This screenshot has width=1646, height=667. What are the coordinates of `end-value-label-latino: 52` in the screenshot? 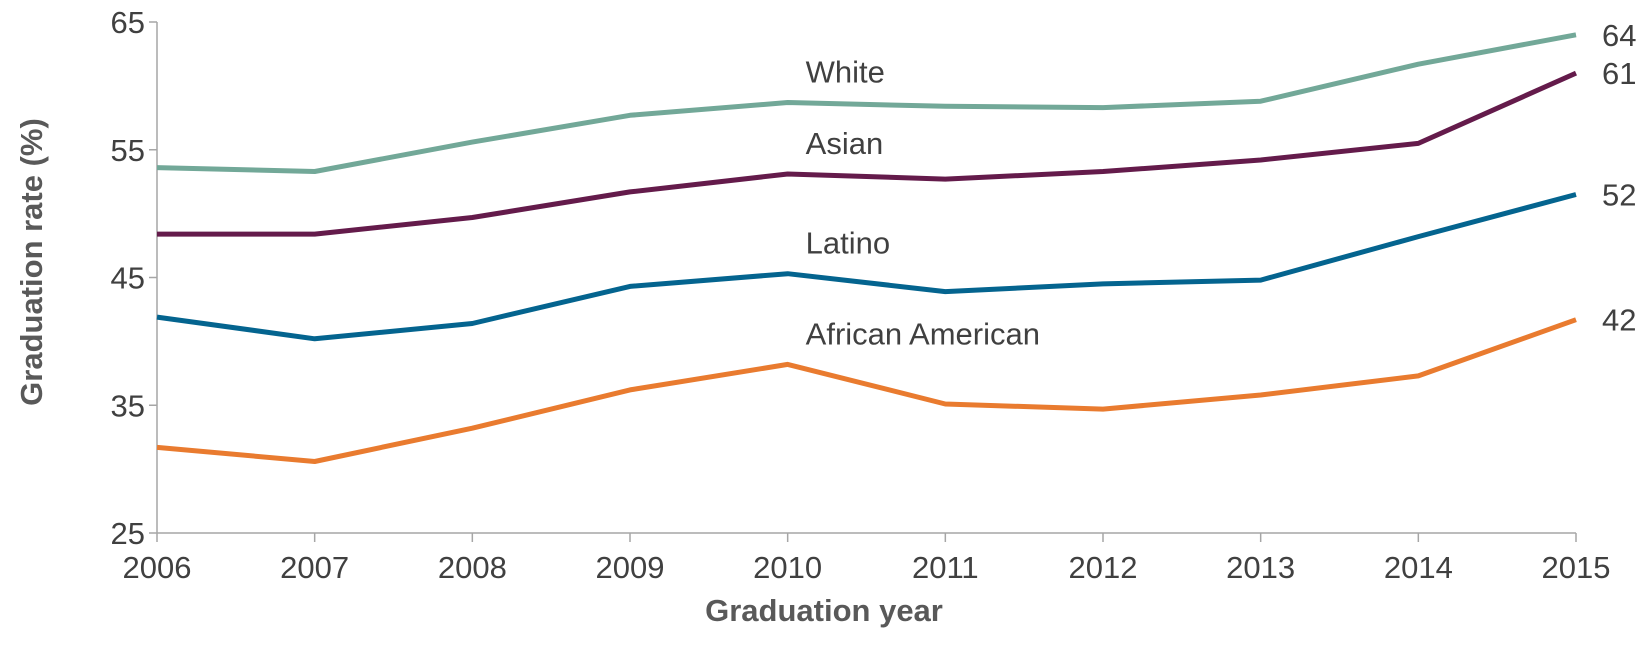 It's located at (1619, 194).